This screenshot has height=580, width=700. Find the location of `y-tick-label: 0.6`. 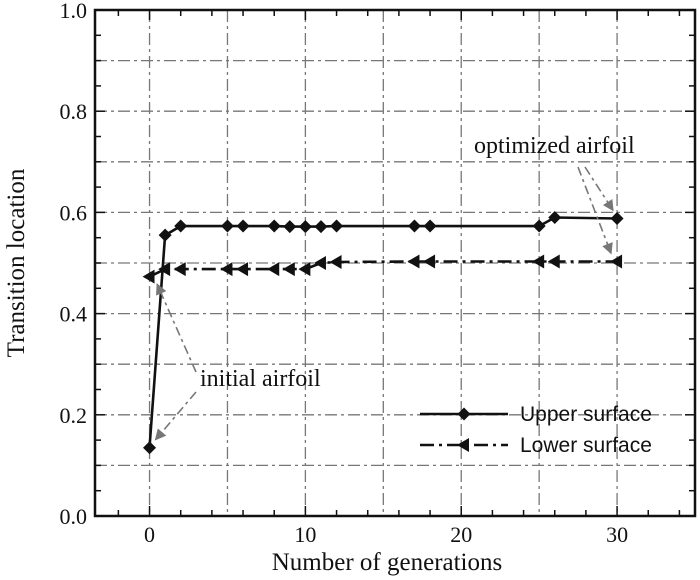

y-tick-label: 0.6 is located at coordinates (74, 212).